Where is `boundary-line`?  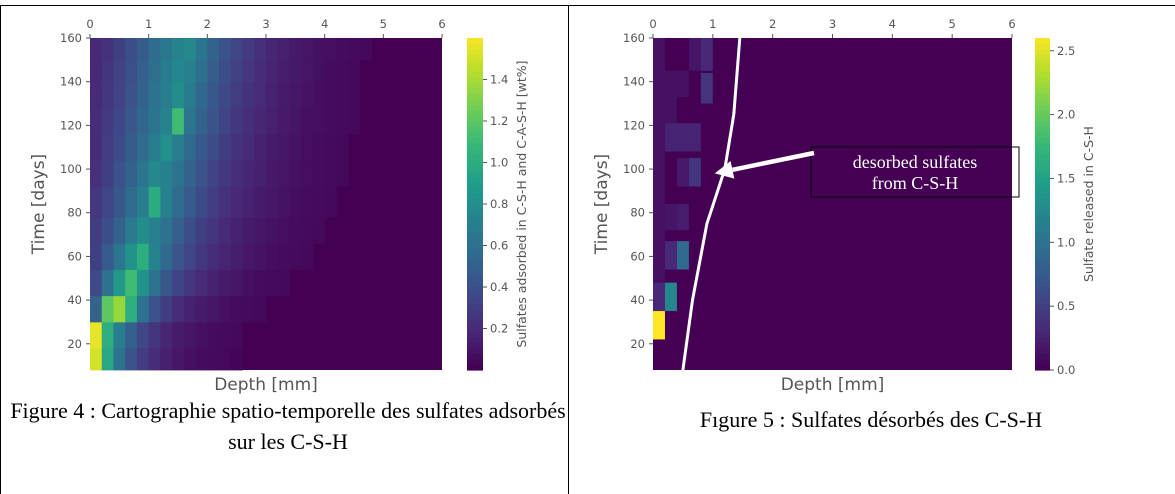 boundary-line is located at coordinates (711, 204).